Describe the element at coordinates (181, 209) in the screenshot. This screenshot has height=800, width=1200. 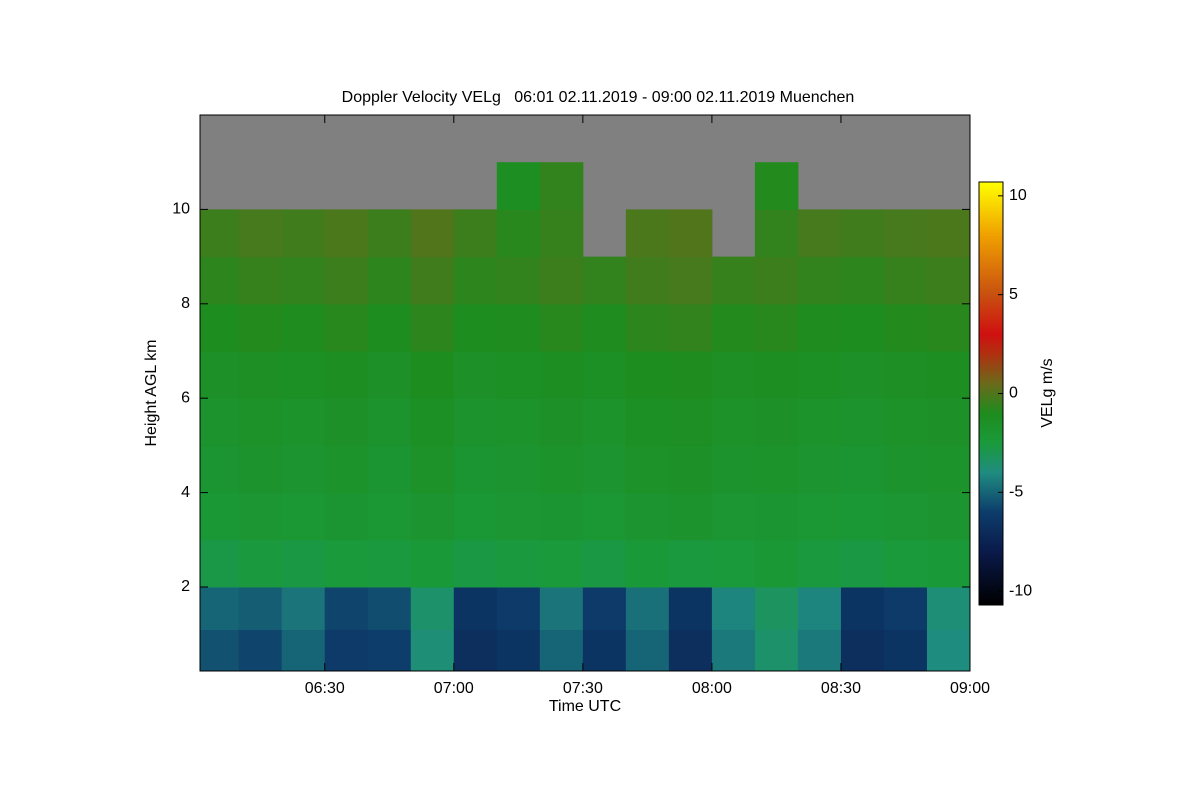
I see `y-tick-label: 10` at that location.